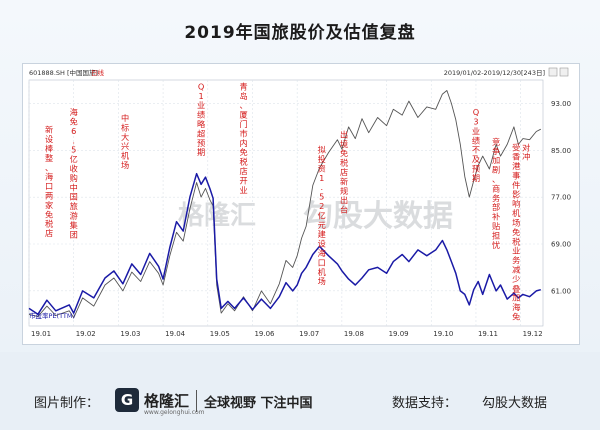 This screenshot has height=430, width=600. Describe the element at coordinates (196, 401) in the screenshot. I see `footer-divider` at that location.